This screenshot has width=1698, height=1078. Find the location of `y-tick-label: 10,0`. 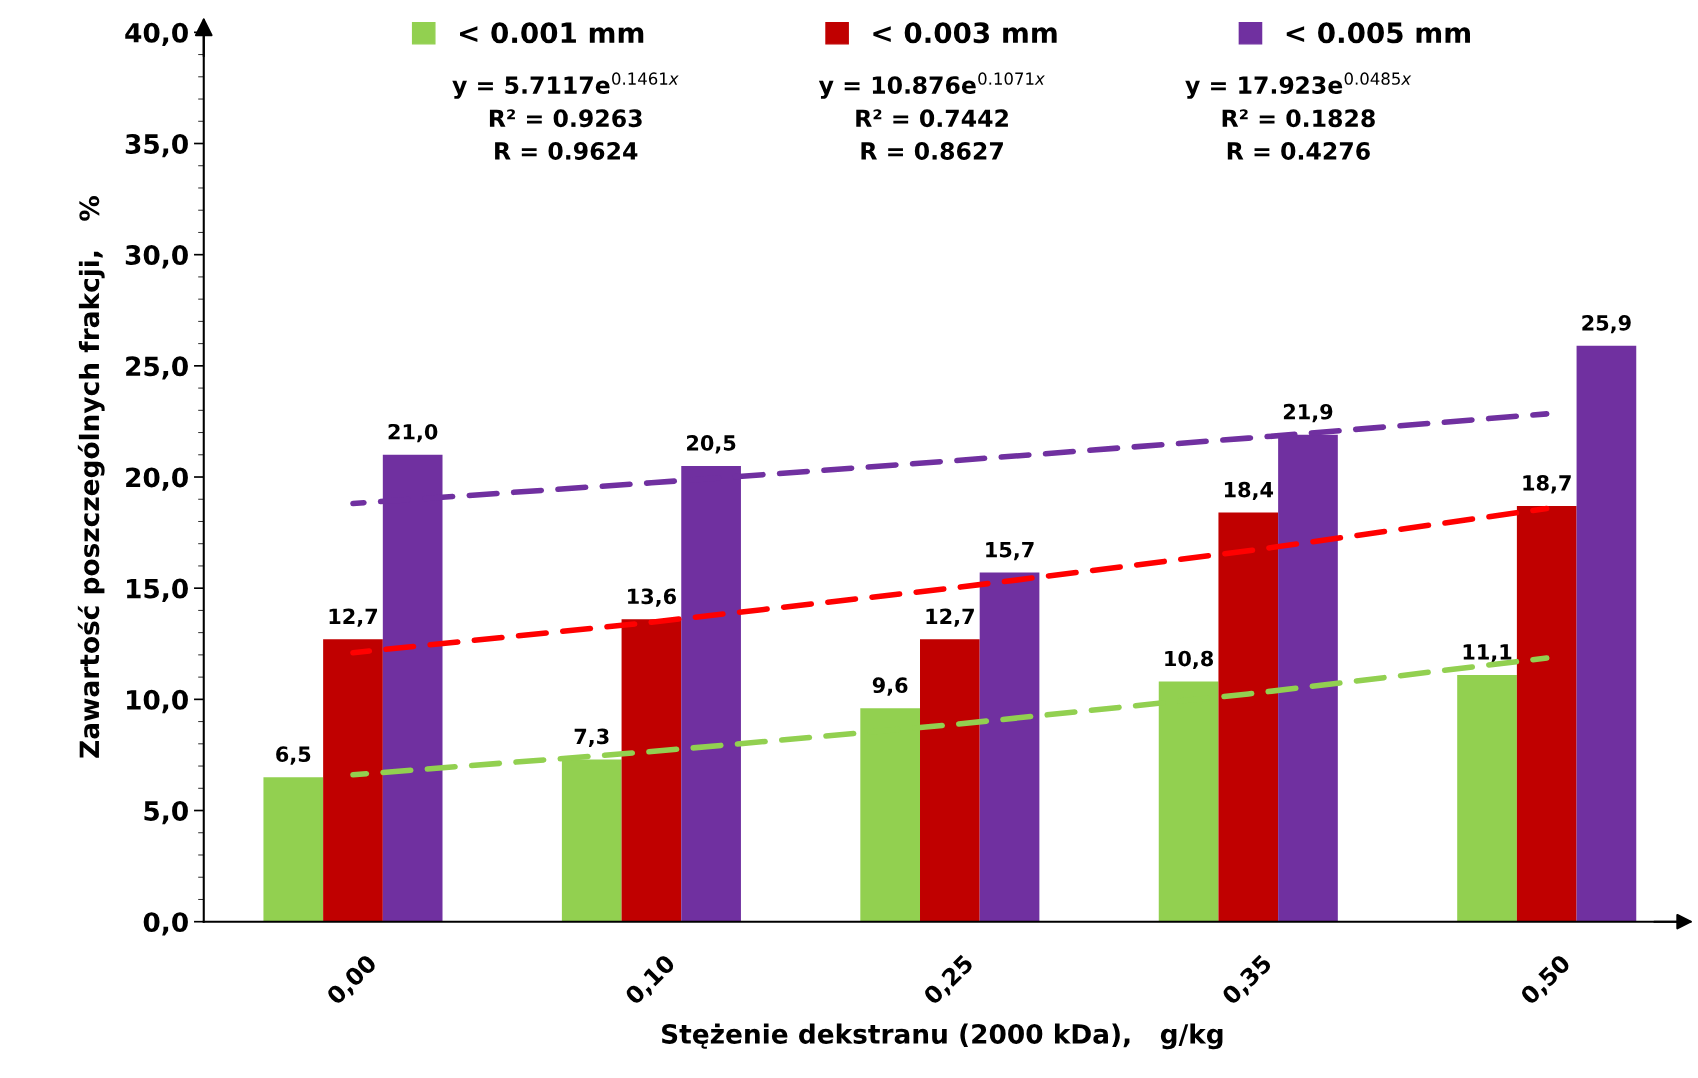

y-tick-label: 10,0 is located at coordinates (157, 701).